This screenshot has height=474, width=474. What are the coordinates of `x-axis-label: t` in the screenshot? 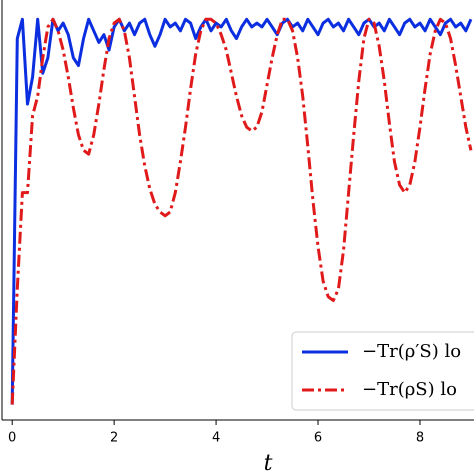 It's located at (268, 462).